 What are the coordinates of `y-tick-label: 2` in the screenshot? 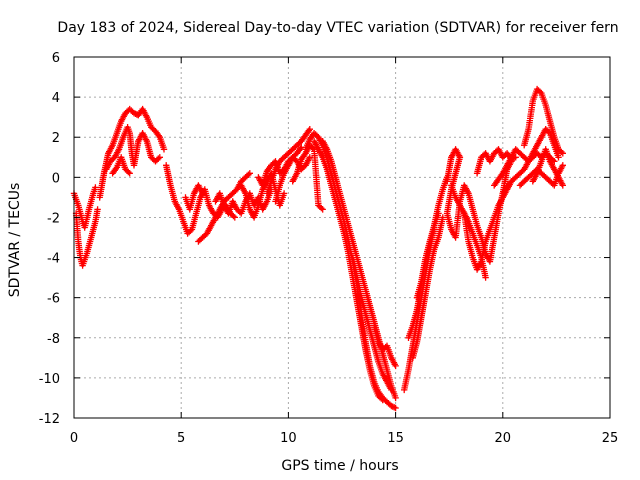 It's located at (56, 138).